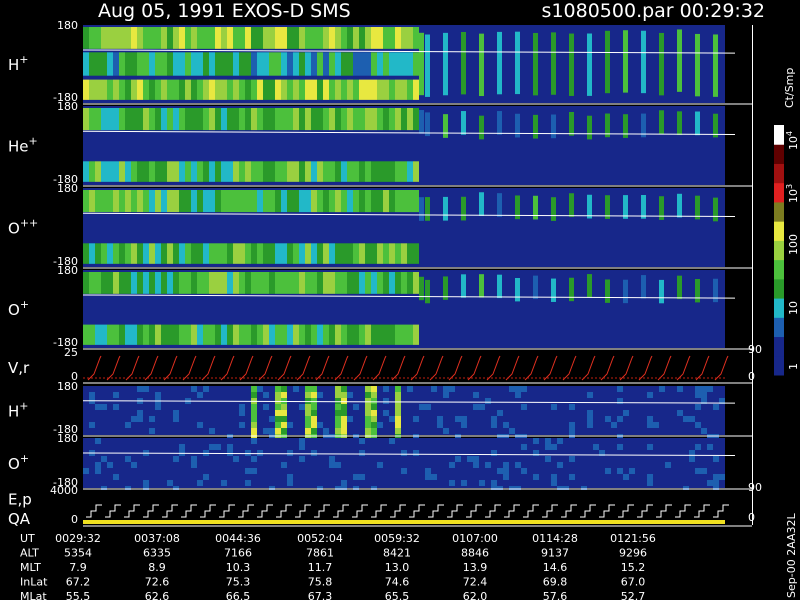  What do you see at coordinates (78, 553) in the screenshot?
I see `cell: 5354` at bounding box center [78, 553].